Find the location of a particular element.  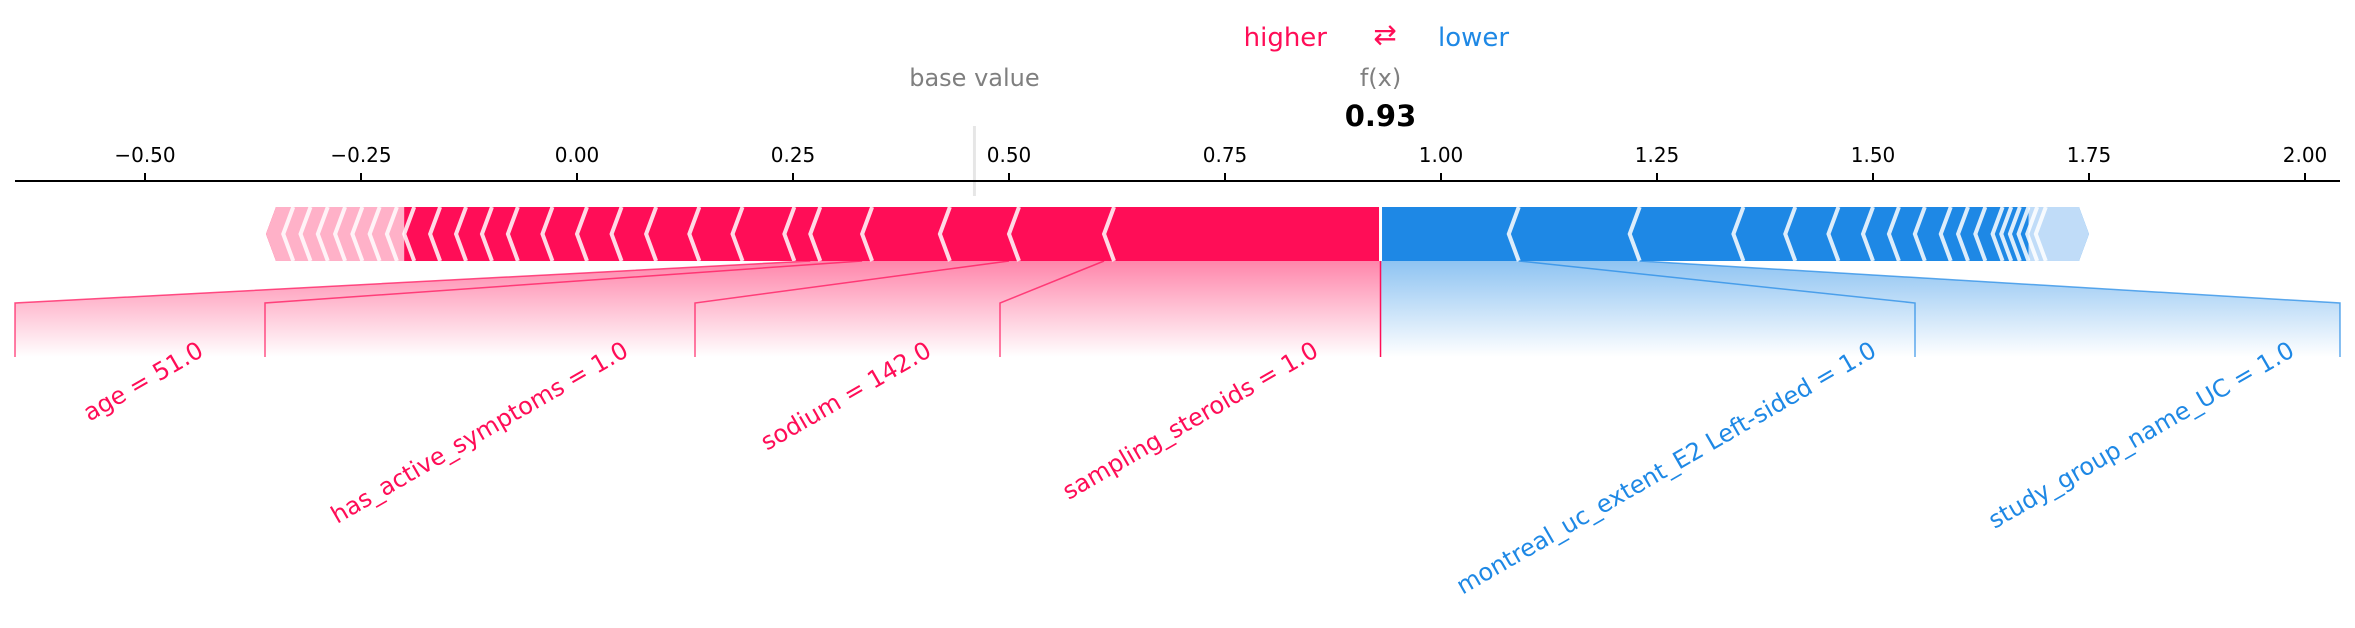

feature-label-negative: study_group_name_UC = 1.0 is located at coordinates (2141, 435).